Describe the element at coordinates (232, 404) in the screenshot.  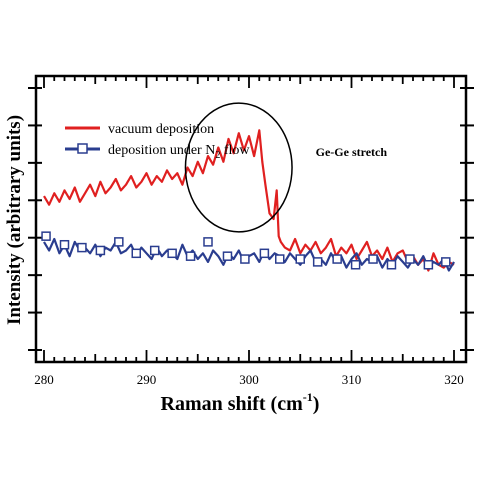
I see `x-axis-title-main: Raman shift (cm` at that location.